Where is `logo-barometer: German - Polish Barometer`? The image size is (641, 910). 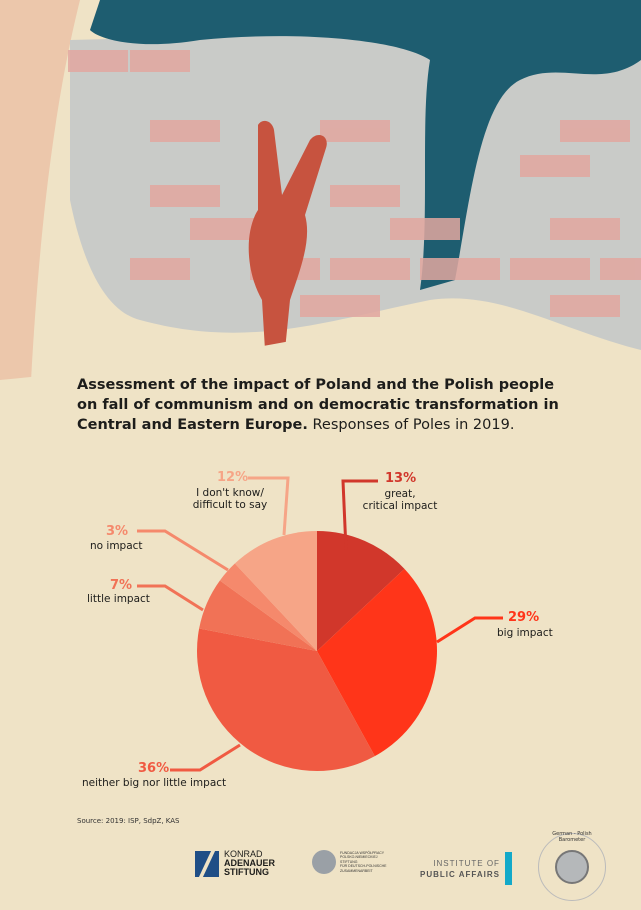 logo-barometer: German - Polish Barometer is located at coordinates (572, 866).